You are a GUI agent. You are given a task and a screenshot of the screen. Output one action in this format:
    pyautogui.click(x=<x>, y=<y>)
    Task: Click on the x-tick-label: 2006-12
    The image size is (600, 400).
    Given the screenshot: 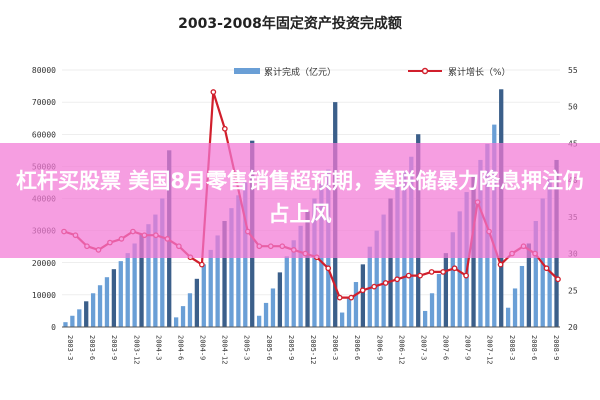 What is the action you would take?
    pyautogui.click(x=401, y=350)
    